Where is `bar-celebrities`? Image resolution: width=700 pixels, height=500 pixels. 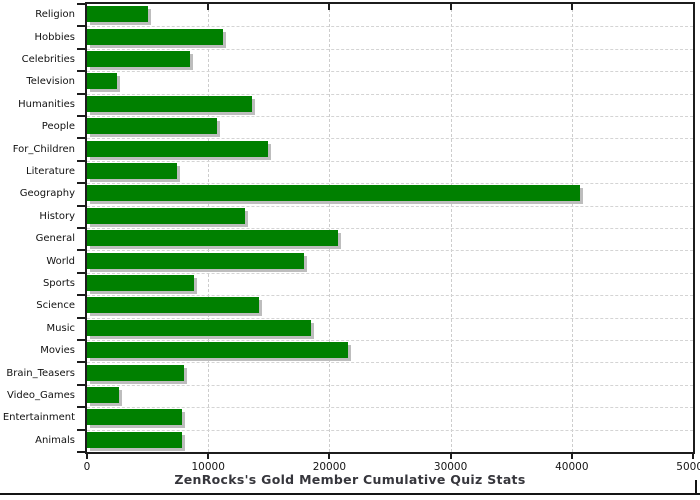 bar-celebrities is located at coordinates (139, 59).